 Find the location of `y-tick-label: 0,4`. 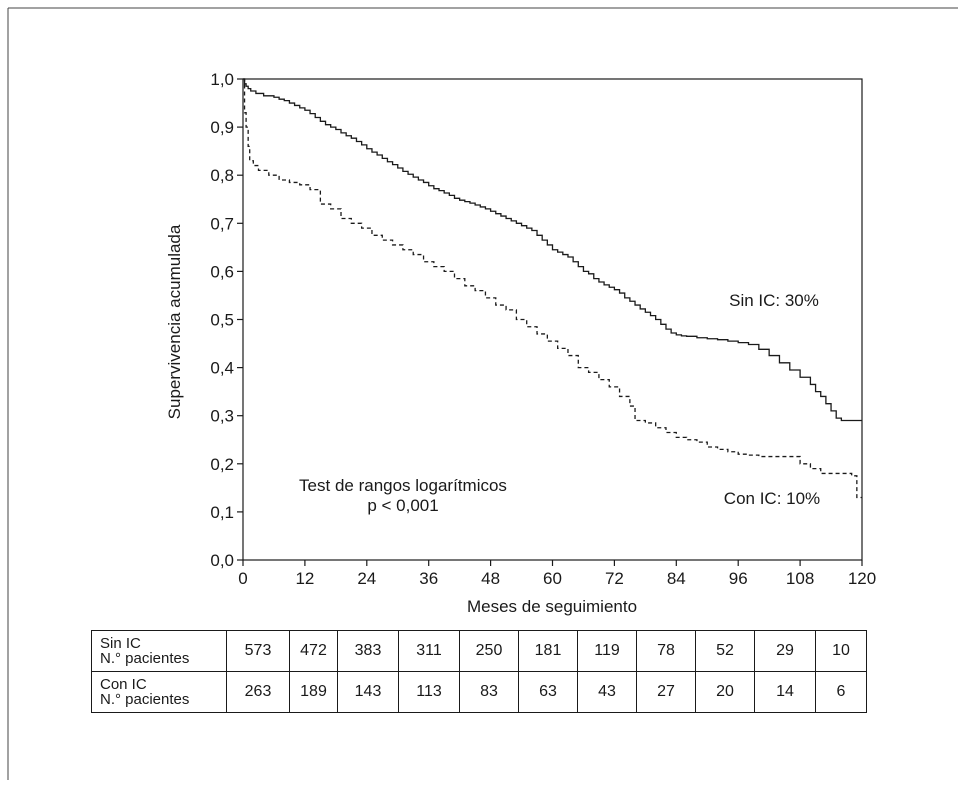

y-tick-label: 0,4 is located at coordinates (222, 368).